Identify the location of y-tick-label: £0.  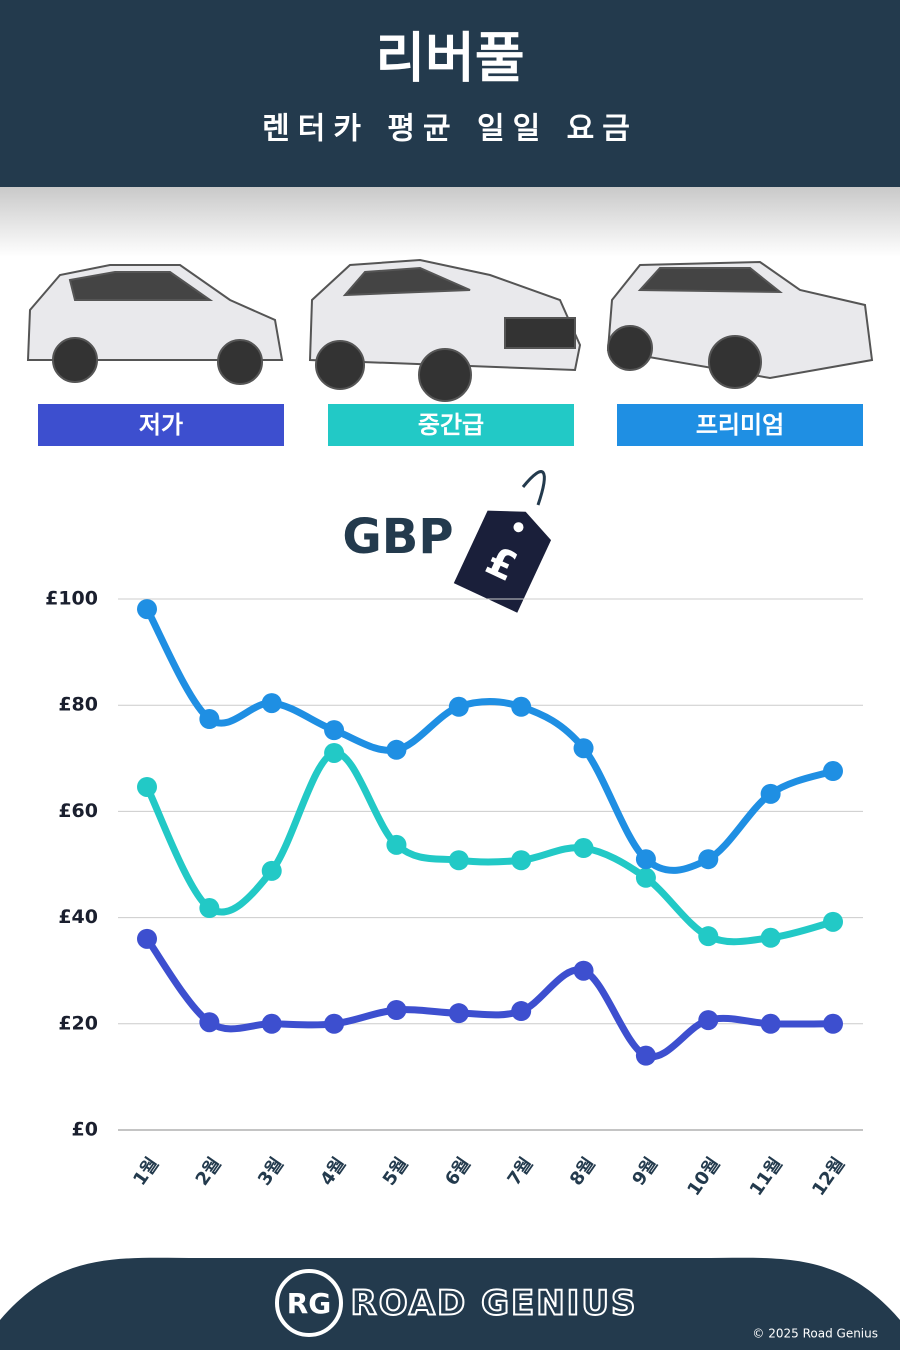
(85, 1130).